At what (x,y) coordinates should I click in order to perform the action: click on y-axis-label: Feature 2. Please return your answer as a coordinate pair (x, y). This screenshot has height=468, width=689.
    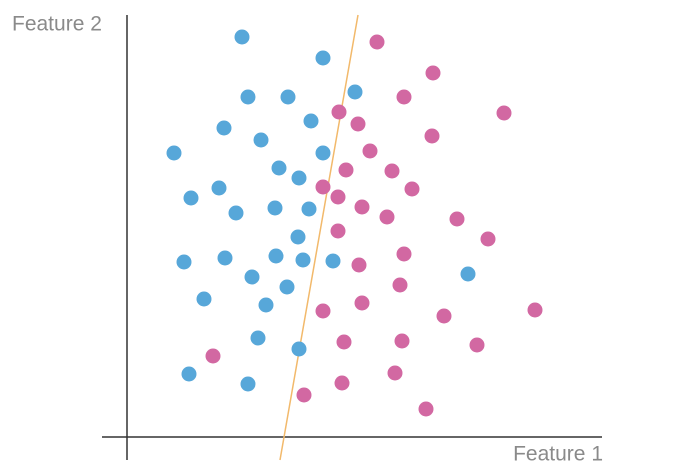
    Looking at the image, I should click on (57, 24).